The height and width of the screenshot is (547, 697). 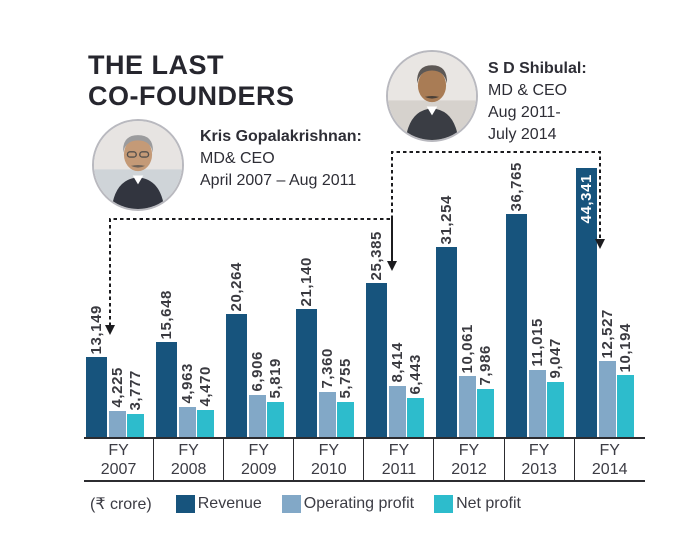 I want to click on kris-tenure: April 2007 – Aug 2011, so click(x=278, y=180).